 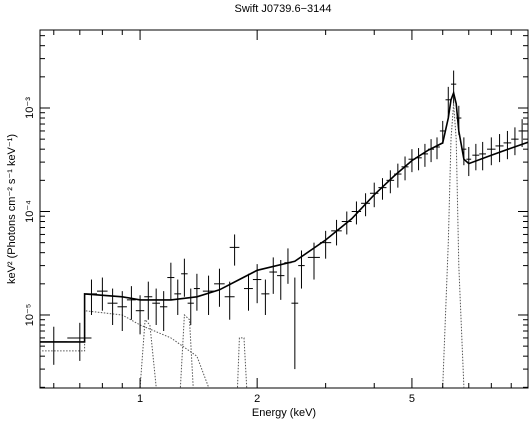 I want to click on x-tick-label: 2, so click(x=257, y=399).